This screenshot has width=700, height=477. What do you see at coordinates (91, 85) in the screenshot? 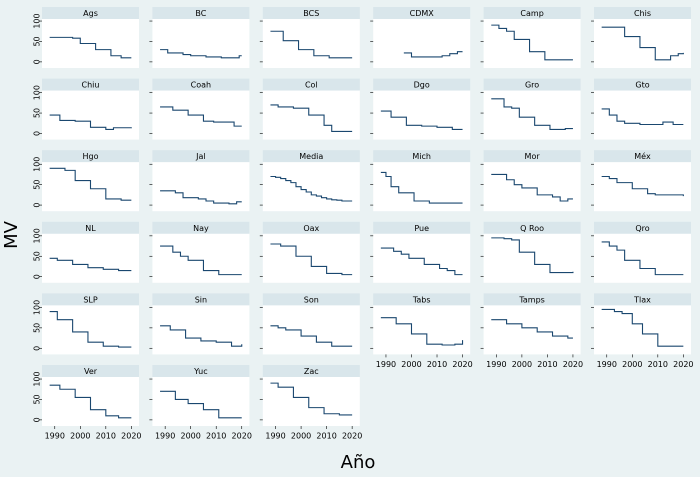
I see `panel-title: Chiu` at bounding box center [91, 85].